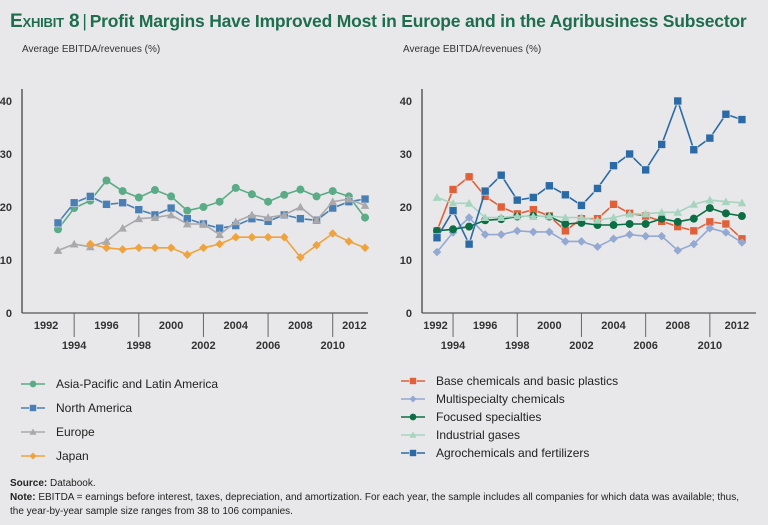  What do you see at coordinates (509, 381) in the screenshot?
I see `legend-item: Base chemicals and basic plastics` at bounding box center [509, 381].